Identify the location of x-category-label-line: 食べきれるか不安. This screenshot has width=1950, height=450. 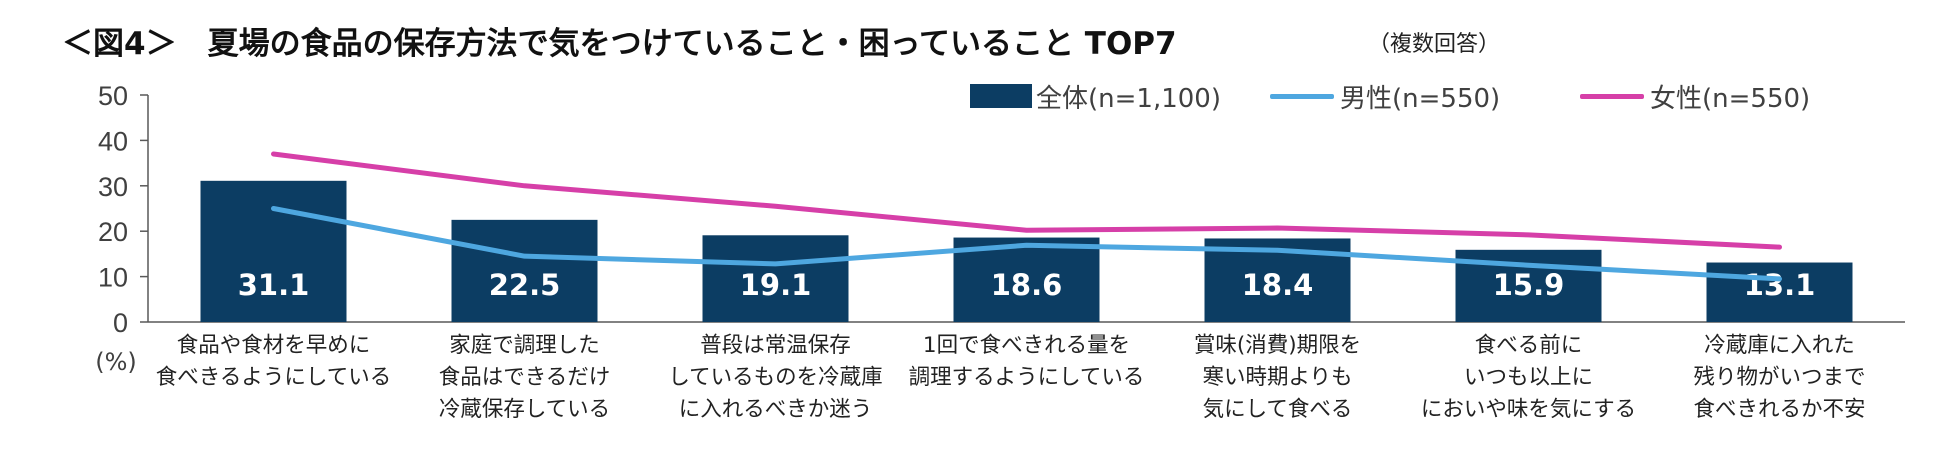
(1779, 409).